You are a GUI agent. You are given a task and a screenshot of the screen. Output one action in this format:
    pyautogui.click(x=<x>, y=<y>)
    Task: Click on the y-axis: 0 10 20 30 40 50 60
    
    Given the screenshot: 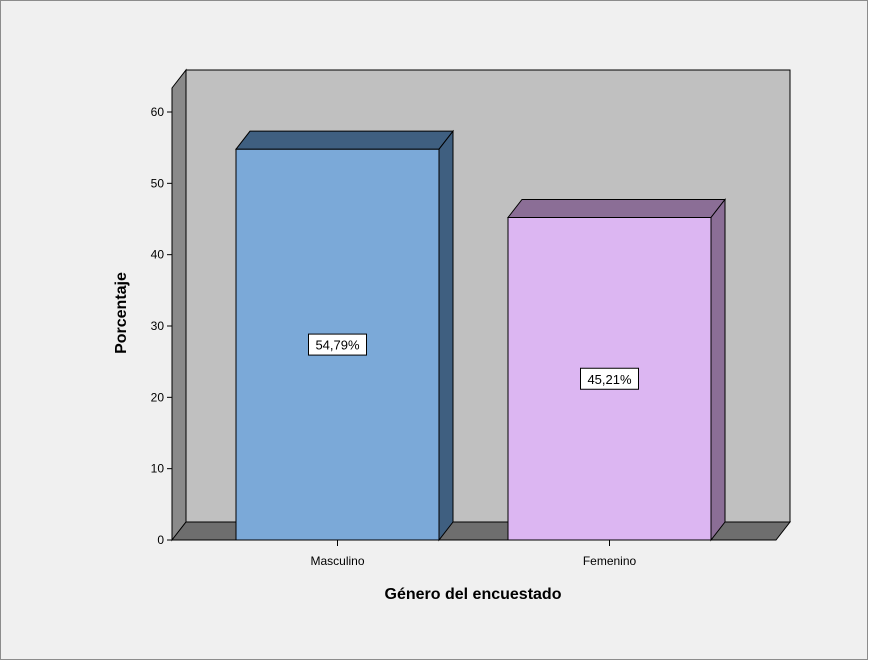 What is the action you would take?
    pyautogui.click(x=162, y=317)
    